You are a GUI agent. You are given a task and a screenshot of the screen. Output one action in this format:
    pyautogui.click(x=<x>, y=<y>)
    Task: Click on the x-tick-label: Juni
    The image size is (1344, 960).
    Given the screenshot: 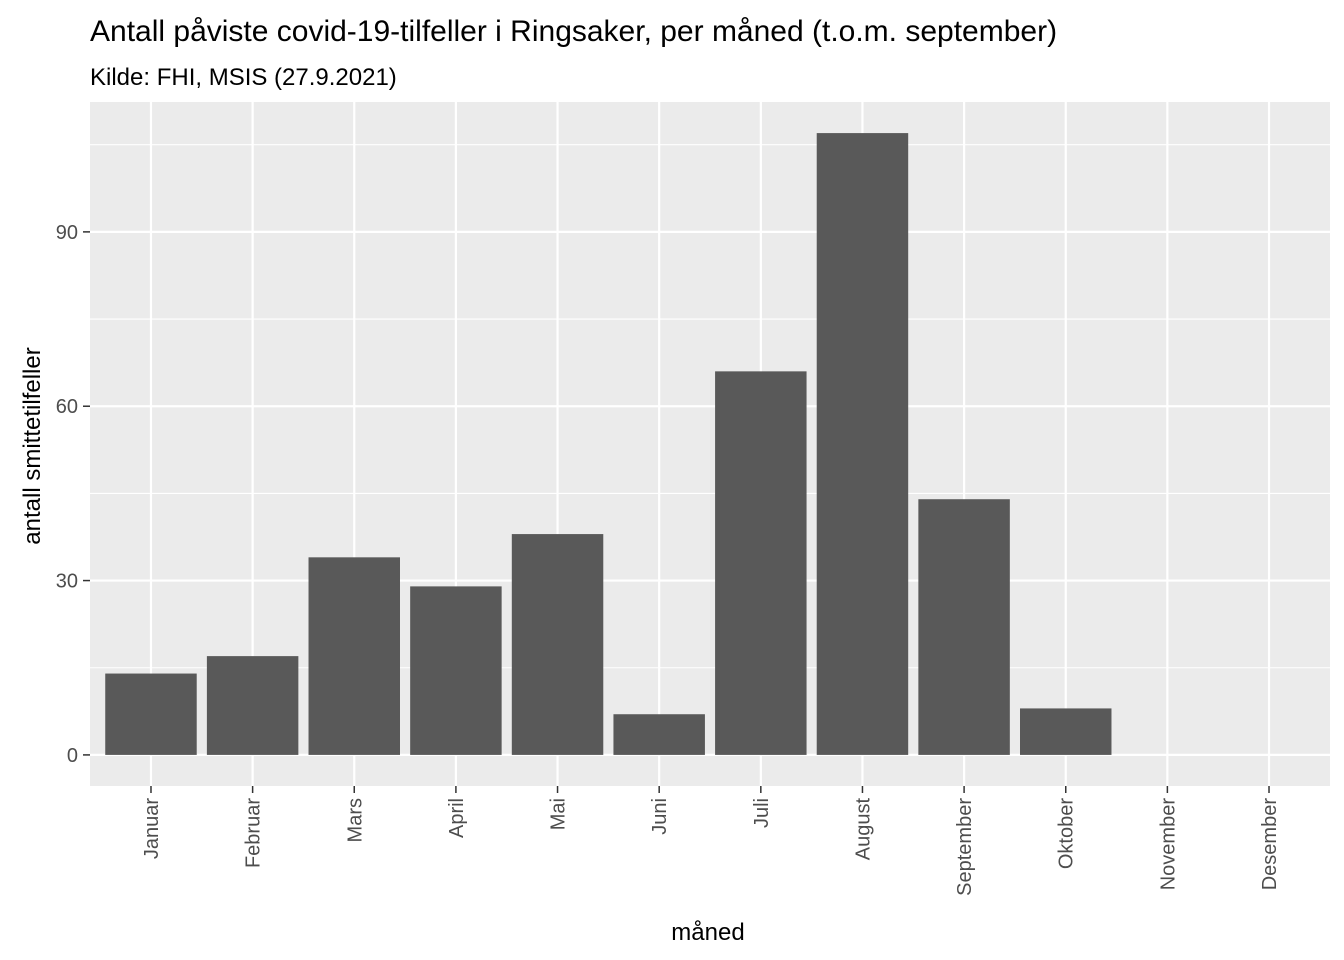 What is the action you would take?
    pyautogui.click(x=660, y=816)
    